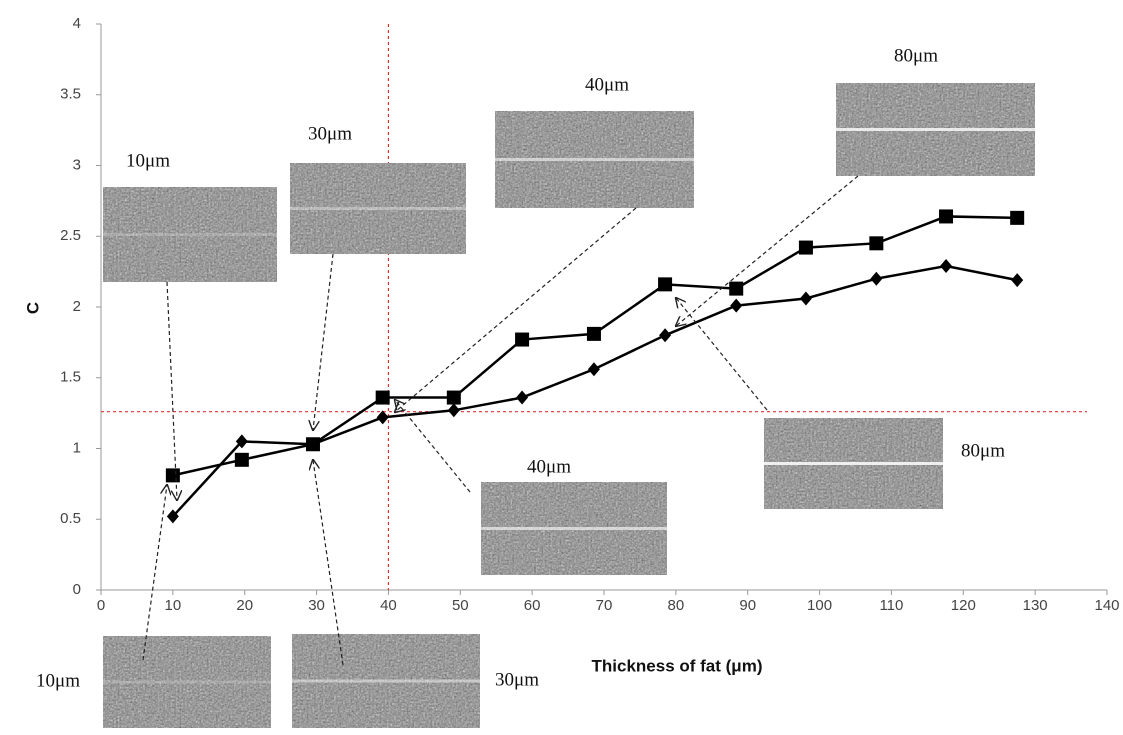 The image size is (1123, 735). Describe the element at coordinates (77, 306) in the screenshot. I see `y-tick-label: 2` at that location.